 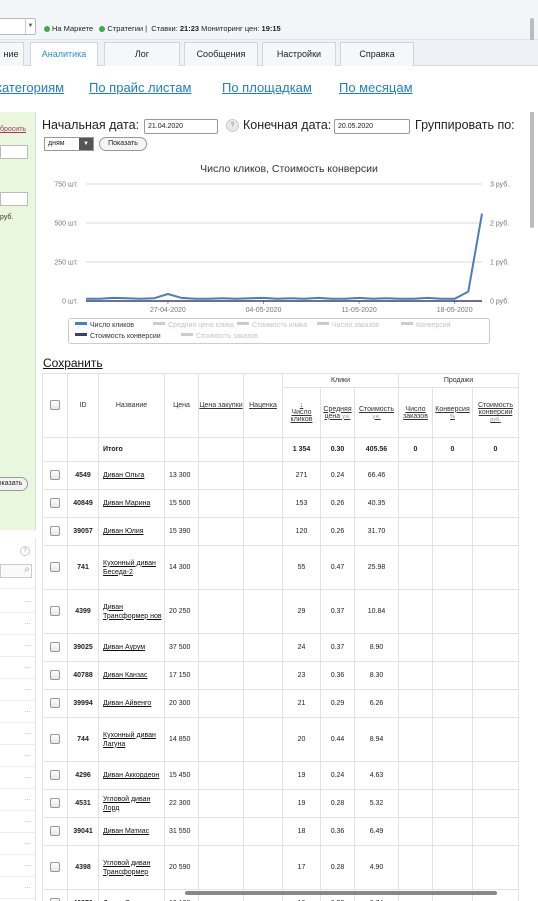 I want to click on row-name: Кухонный диван Беседа-2, so click(x=131, y=567).